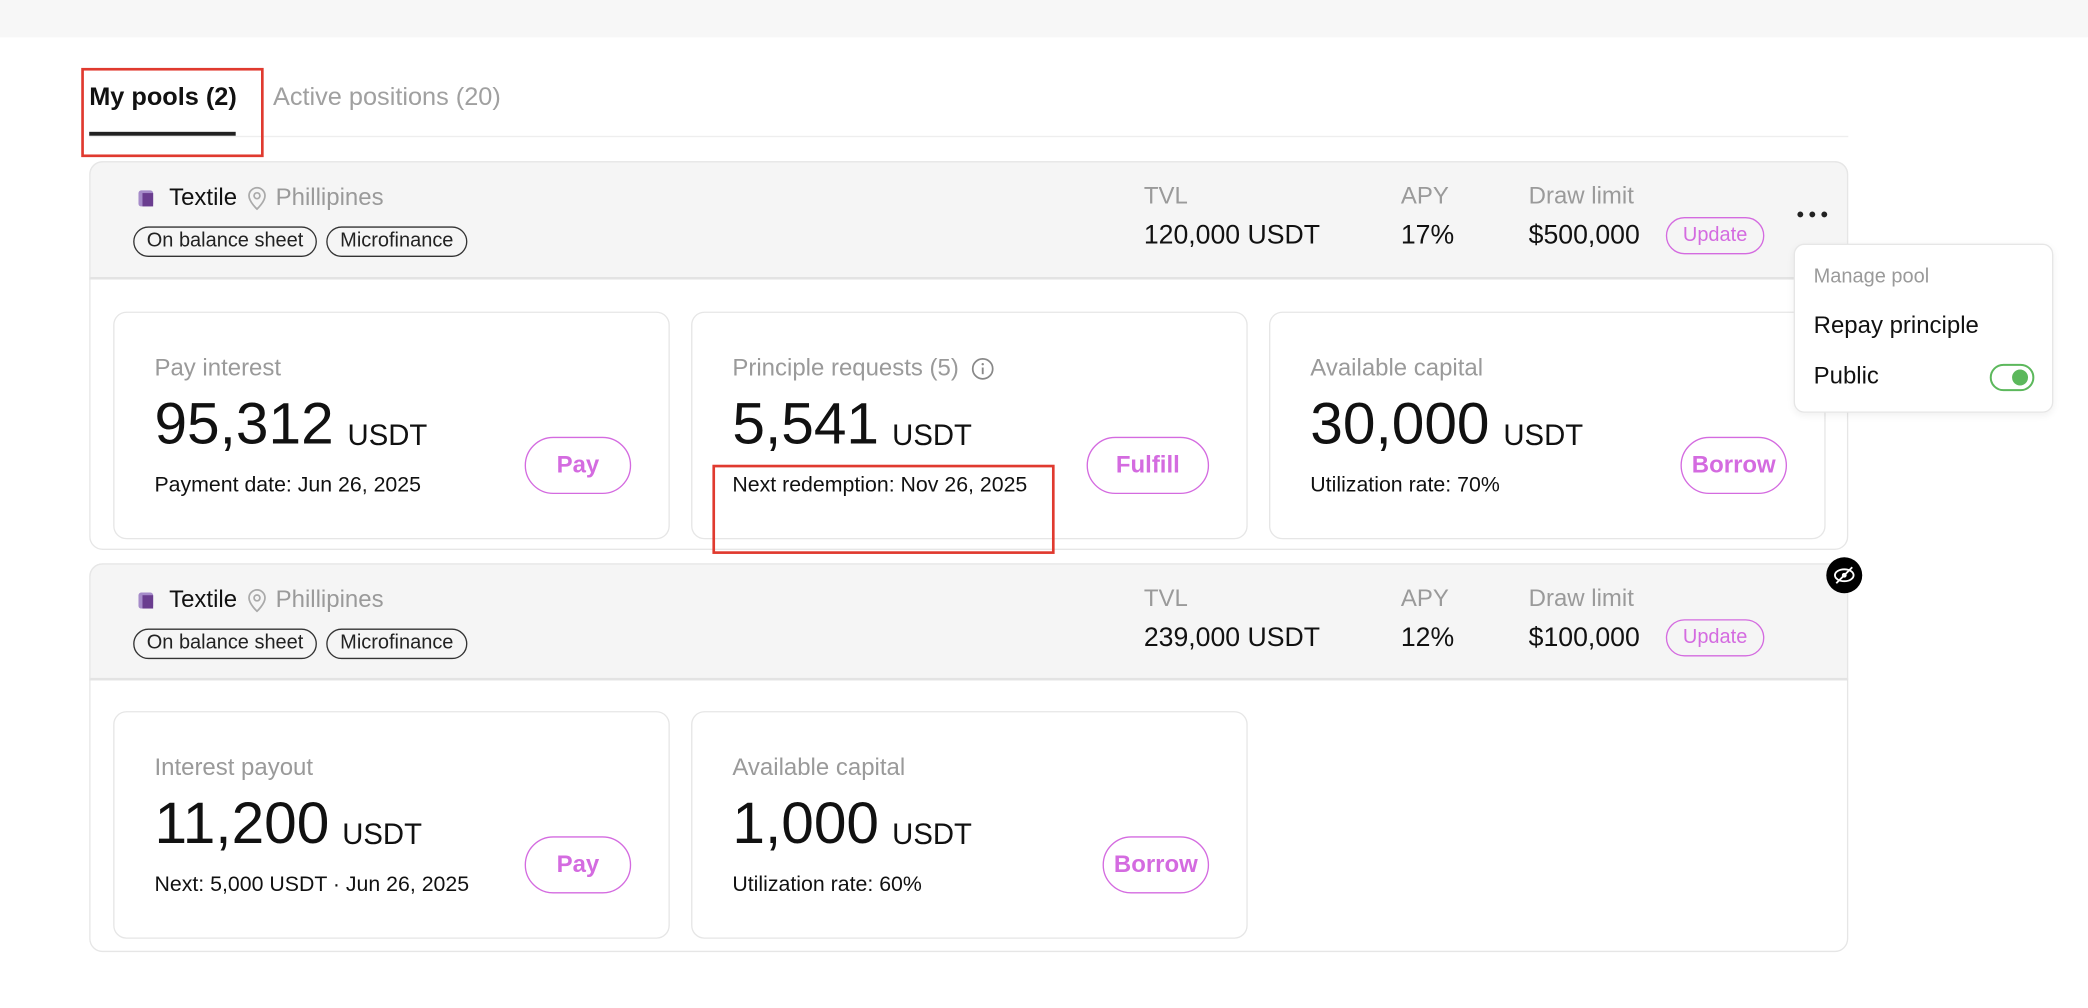  What do you see at coordinates (983, 369) in the screenshot?
I see `info-icon` at bounding box center [983, 369].